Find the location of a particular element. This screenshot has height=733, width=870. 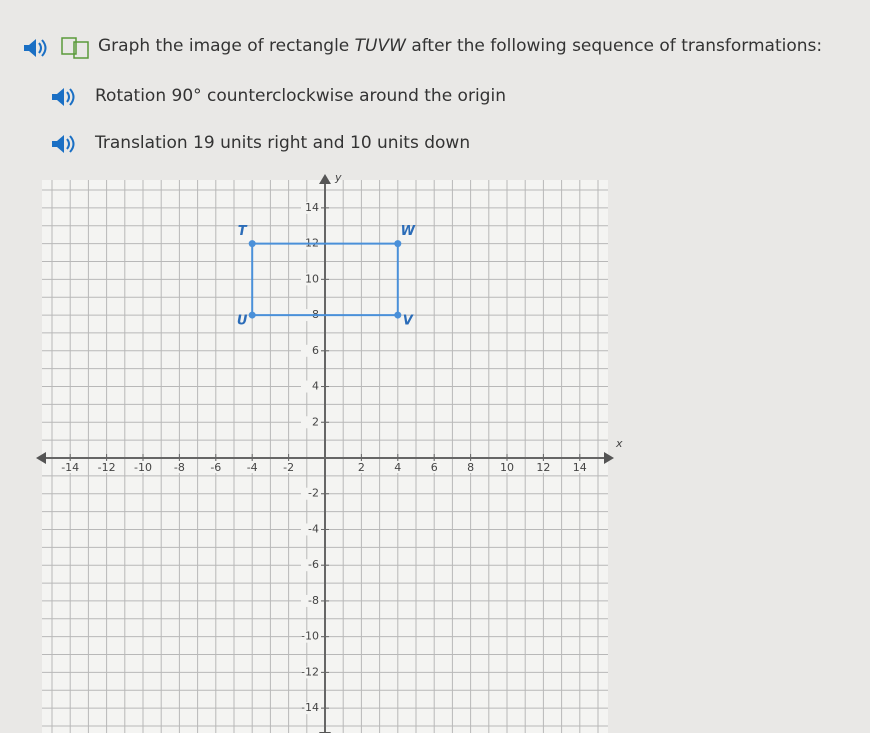

x-tick-label: -10 is located at coordinates (143, 467).